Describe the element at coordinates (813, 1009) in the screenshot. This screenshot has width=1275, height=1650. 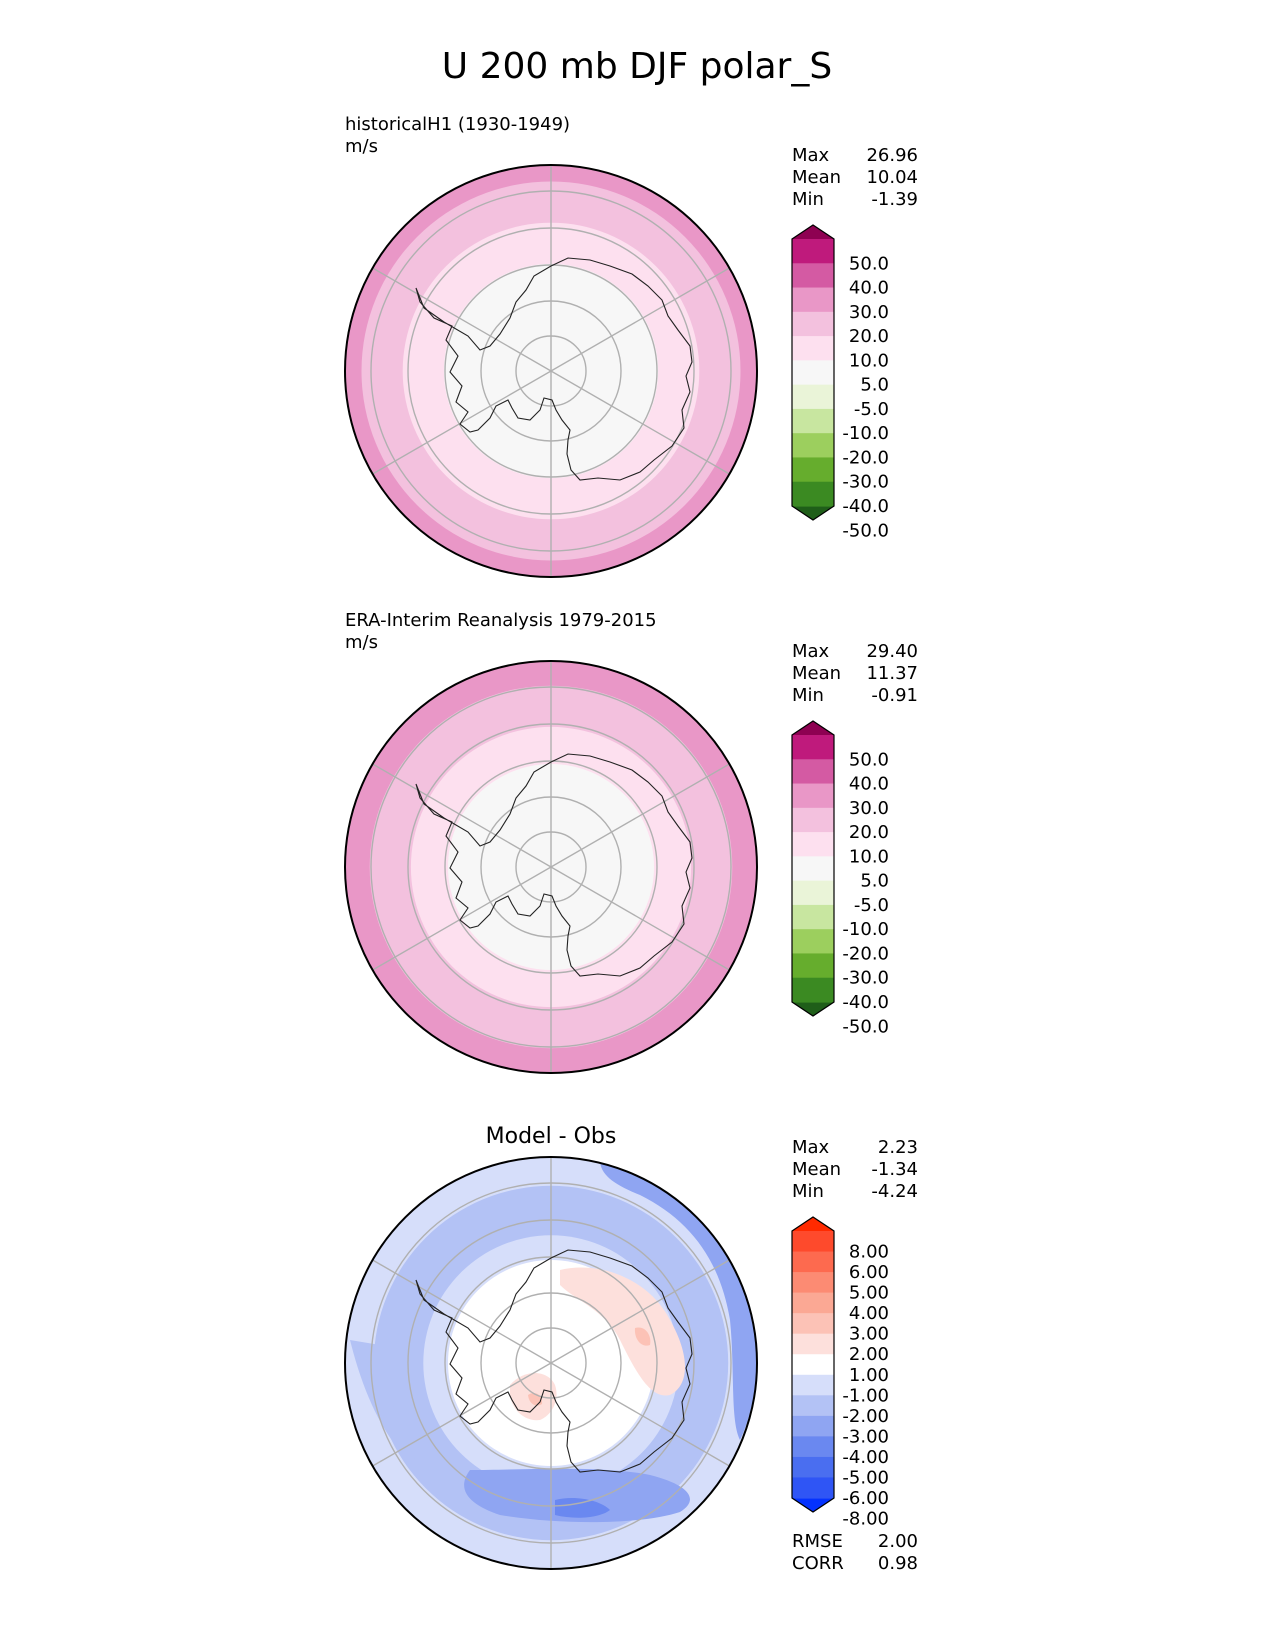
I see `colorbar-tip-min` at that location.